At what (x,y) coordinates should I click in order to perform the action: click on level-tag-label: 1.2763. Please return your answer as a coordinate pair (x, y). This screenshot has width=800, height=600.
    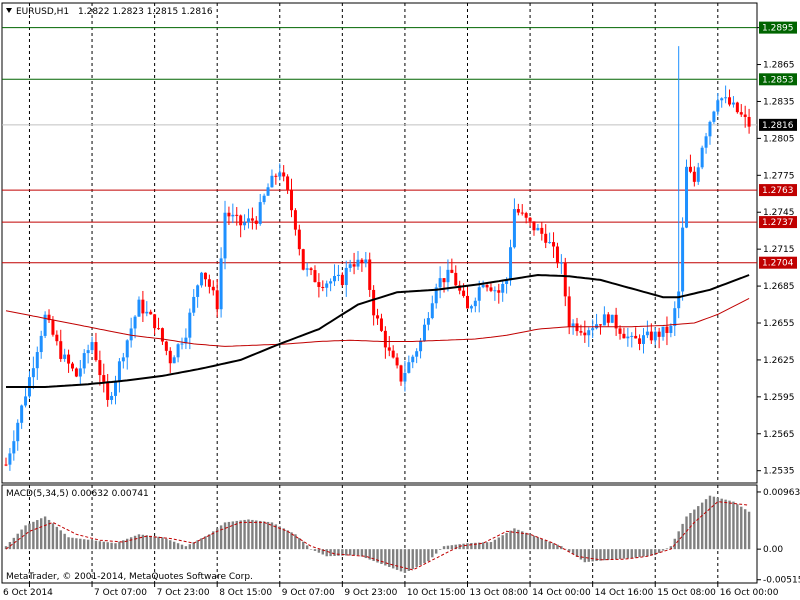
    Looking at the image, I should click on (778, 191).